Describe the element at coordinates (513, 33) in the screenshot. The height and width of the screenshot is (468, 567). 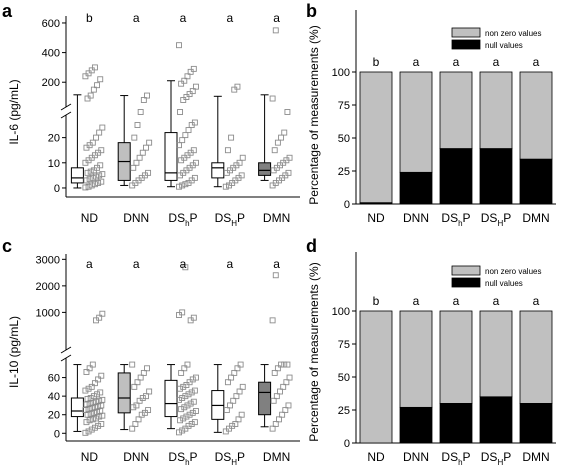
I see `legend-label: non zero values` at that location.